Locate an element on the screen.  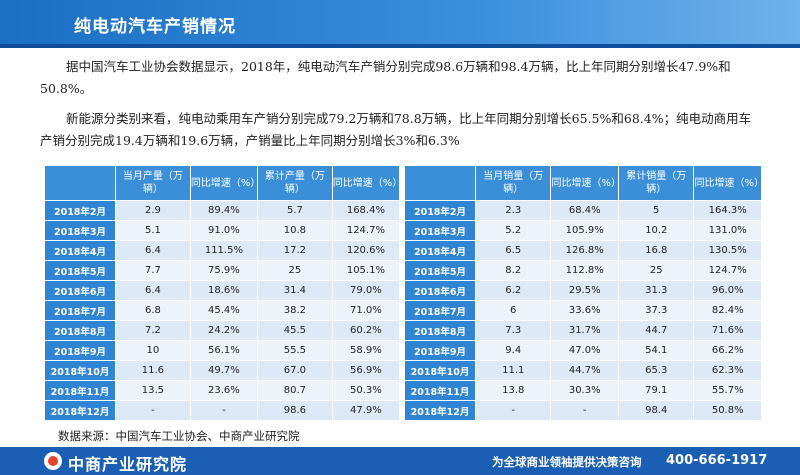
company-logo-icon is located at coordinates (53, 461).